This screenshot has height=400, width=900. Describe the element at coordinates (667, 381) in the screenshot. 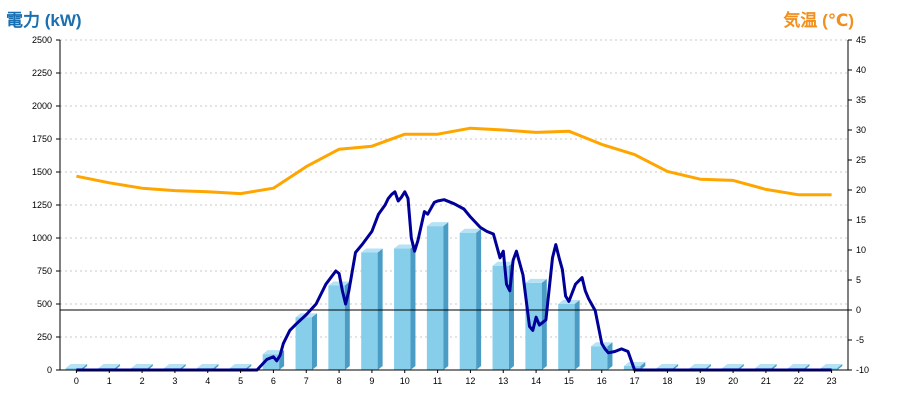

I see `x-tick-label: 18` at that location.